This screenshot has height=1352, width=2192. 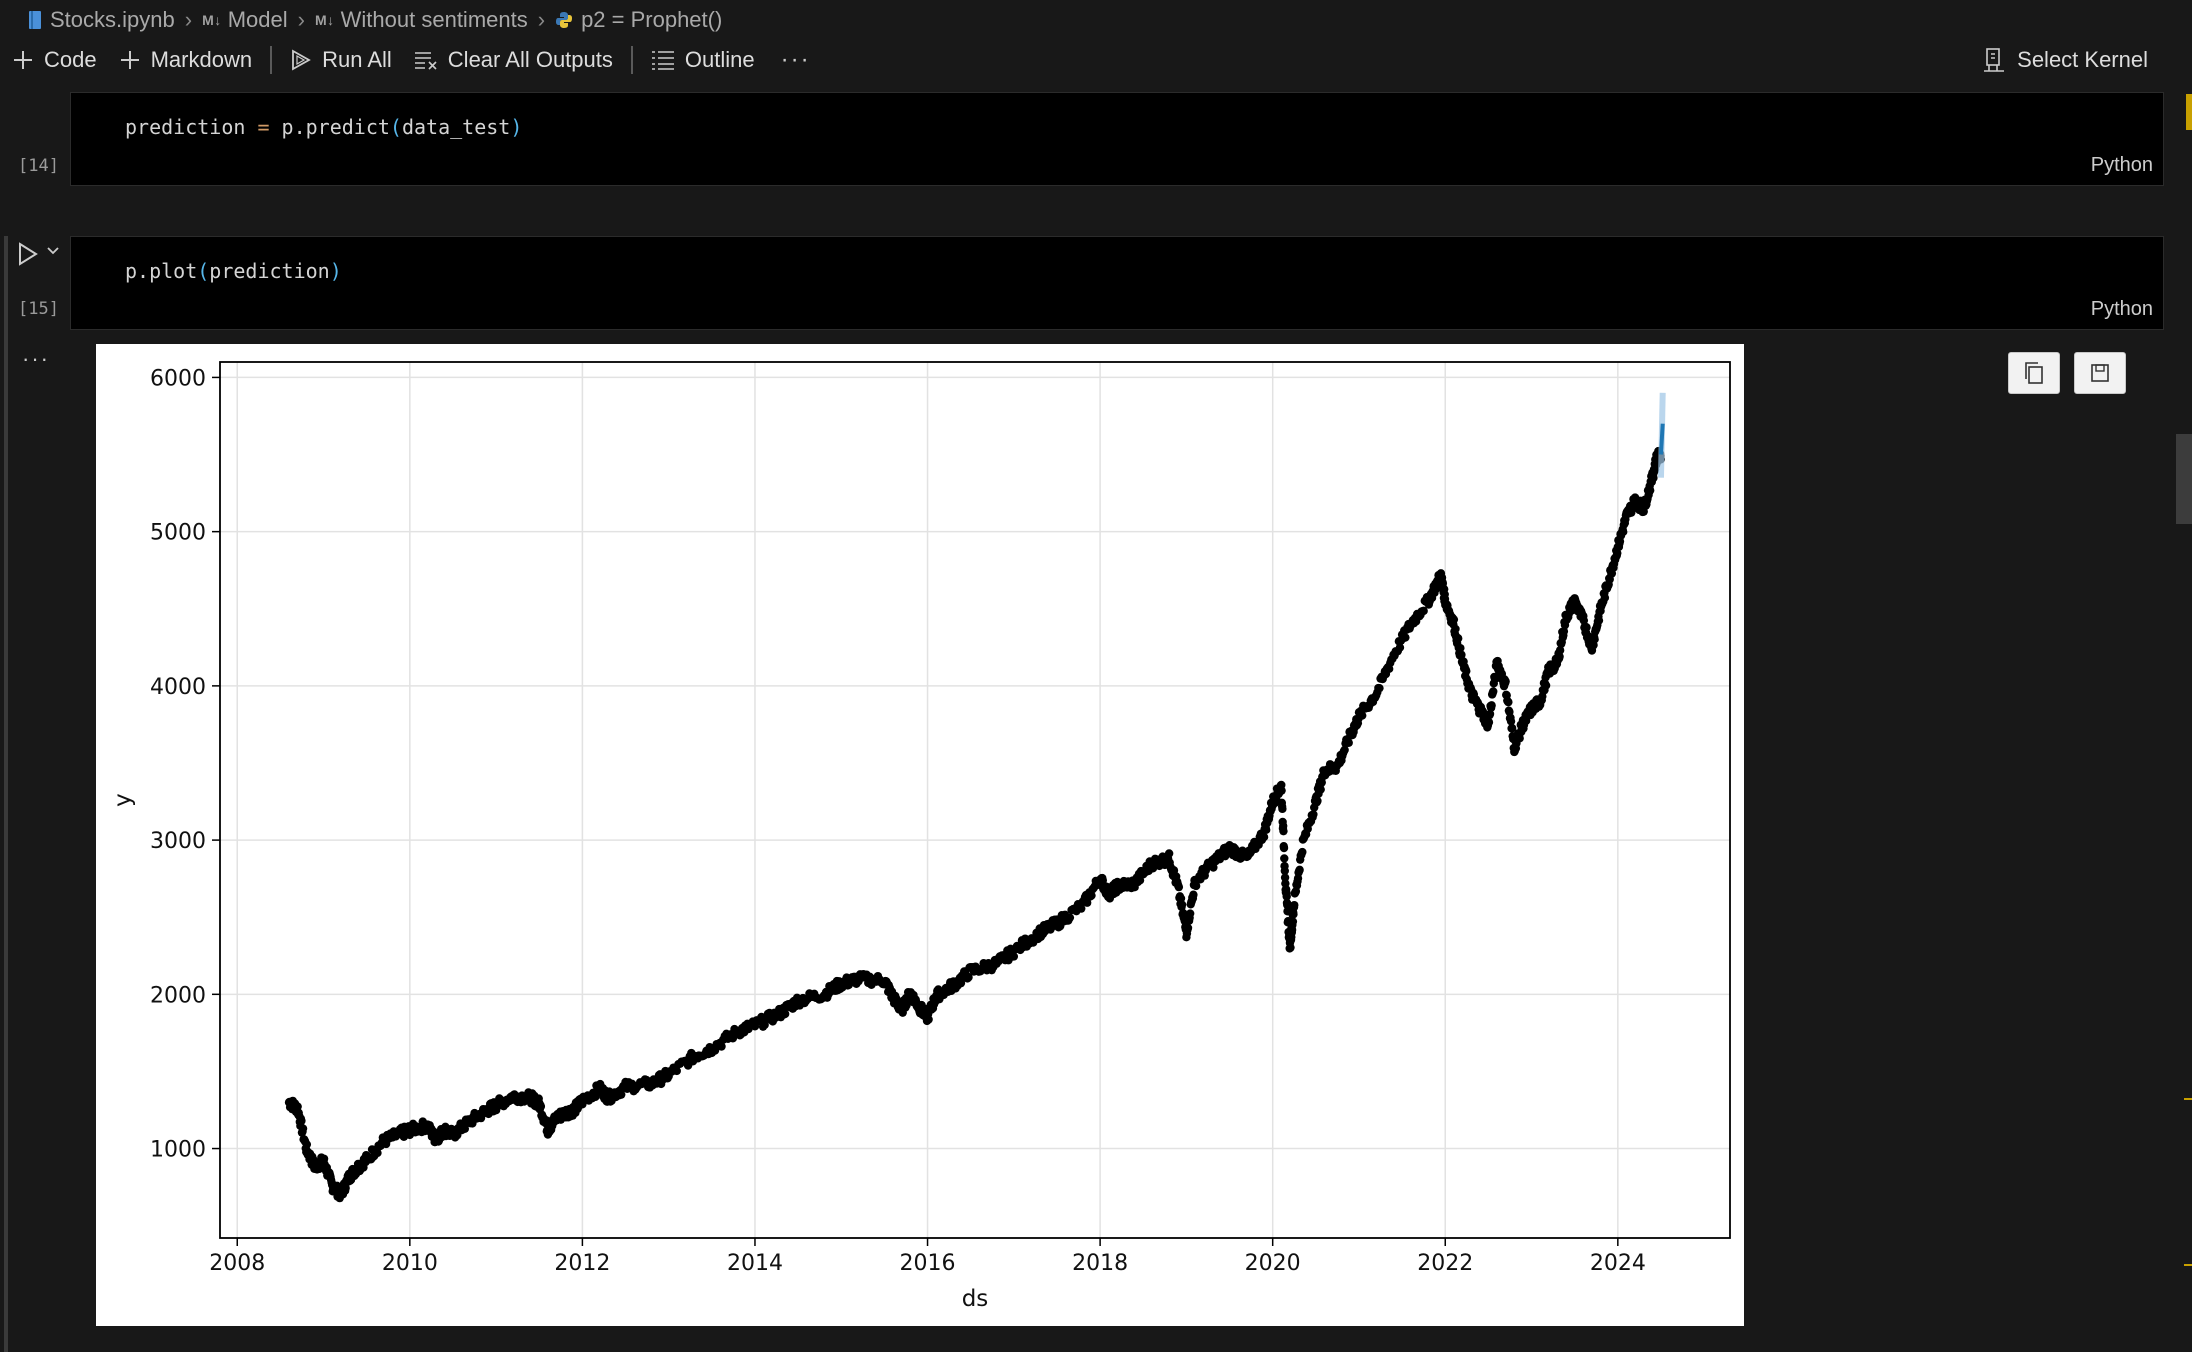 What do you see at coordinates (23, 60) in the screenshot?
I see `plus-icon` at bounding box center [23, 60].